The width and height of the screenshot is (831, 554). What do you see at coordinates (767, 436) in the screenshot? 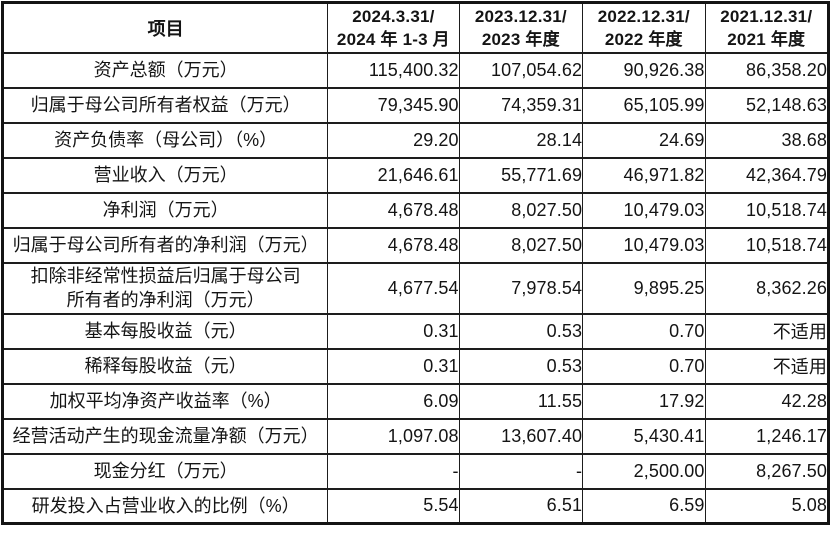
I see `metric-value: 1,246.17` at bounding box center [767, 436].